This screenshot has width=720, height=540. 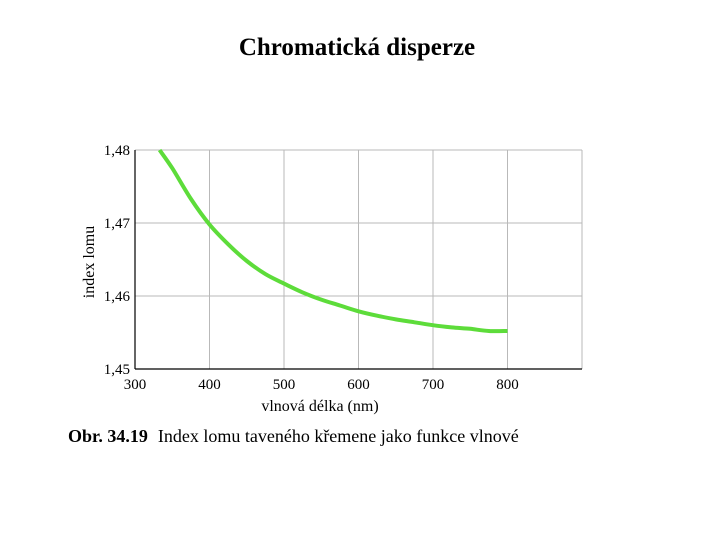 I want to click on x-tick-label: 700, so click(x=433, y=385).